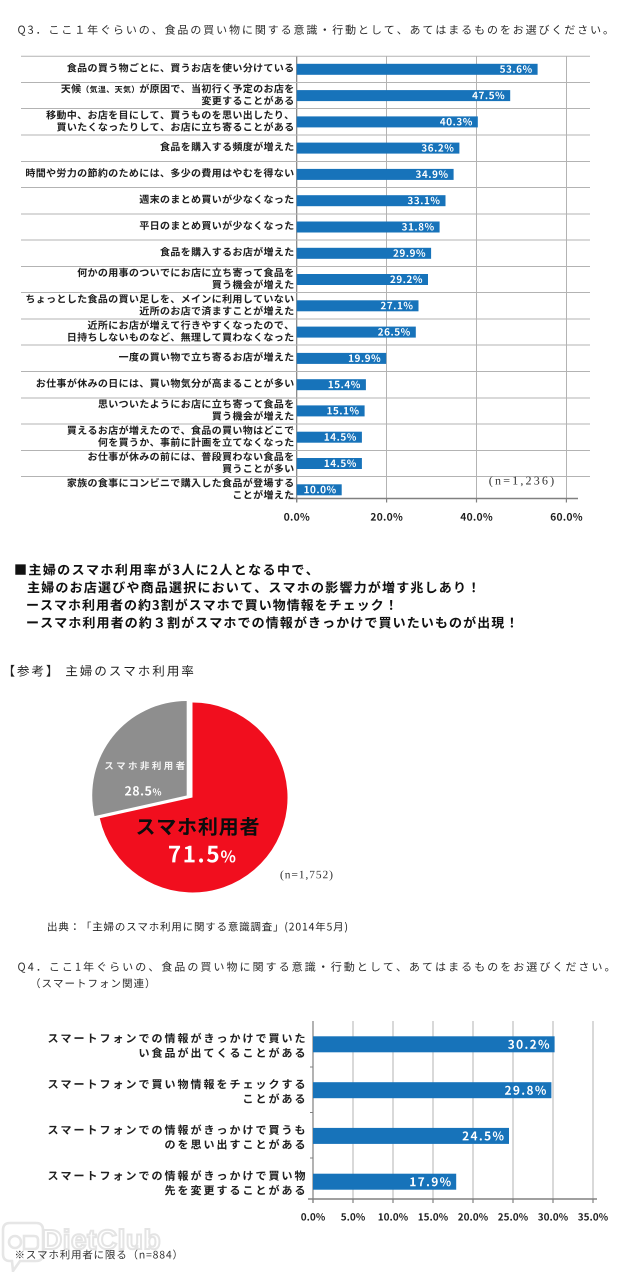 The width and height of the screenshot is (640, 1277). I want to click on svg-text: DietClub, so click(101, 1239).